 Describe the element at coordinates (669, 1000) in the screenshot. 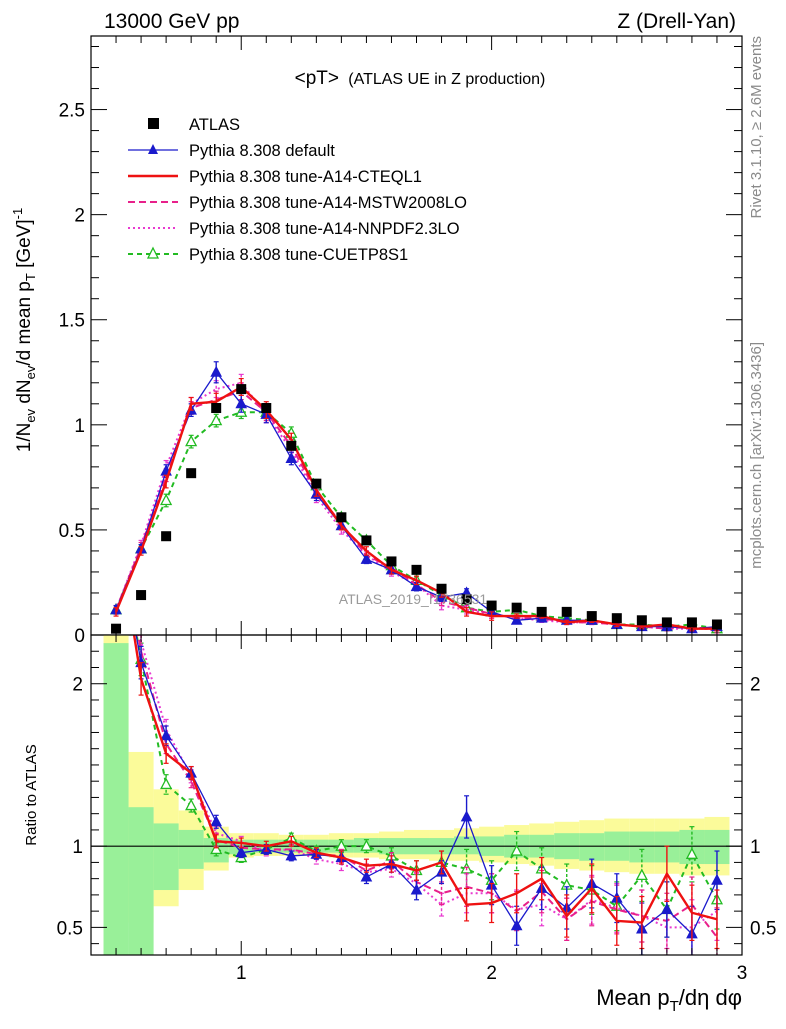

I see `x-axis-label: Mean pT/dη dφ` at that location.